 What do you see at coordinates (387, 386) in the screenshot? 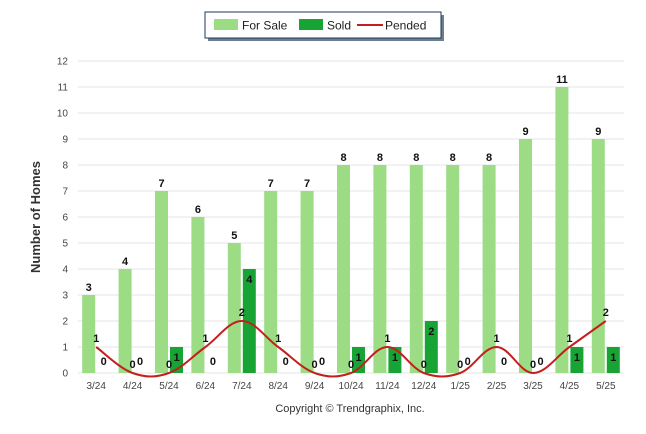
I see `x-tick-label: 11/24` at bounding box center [387, 386].